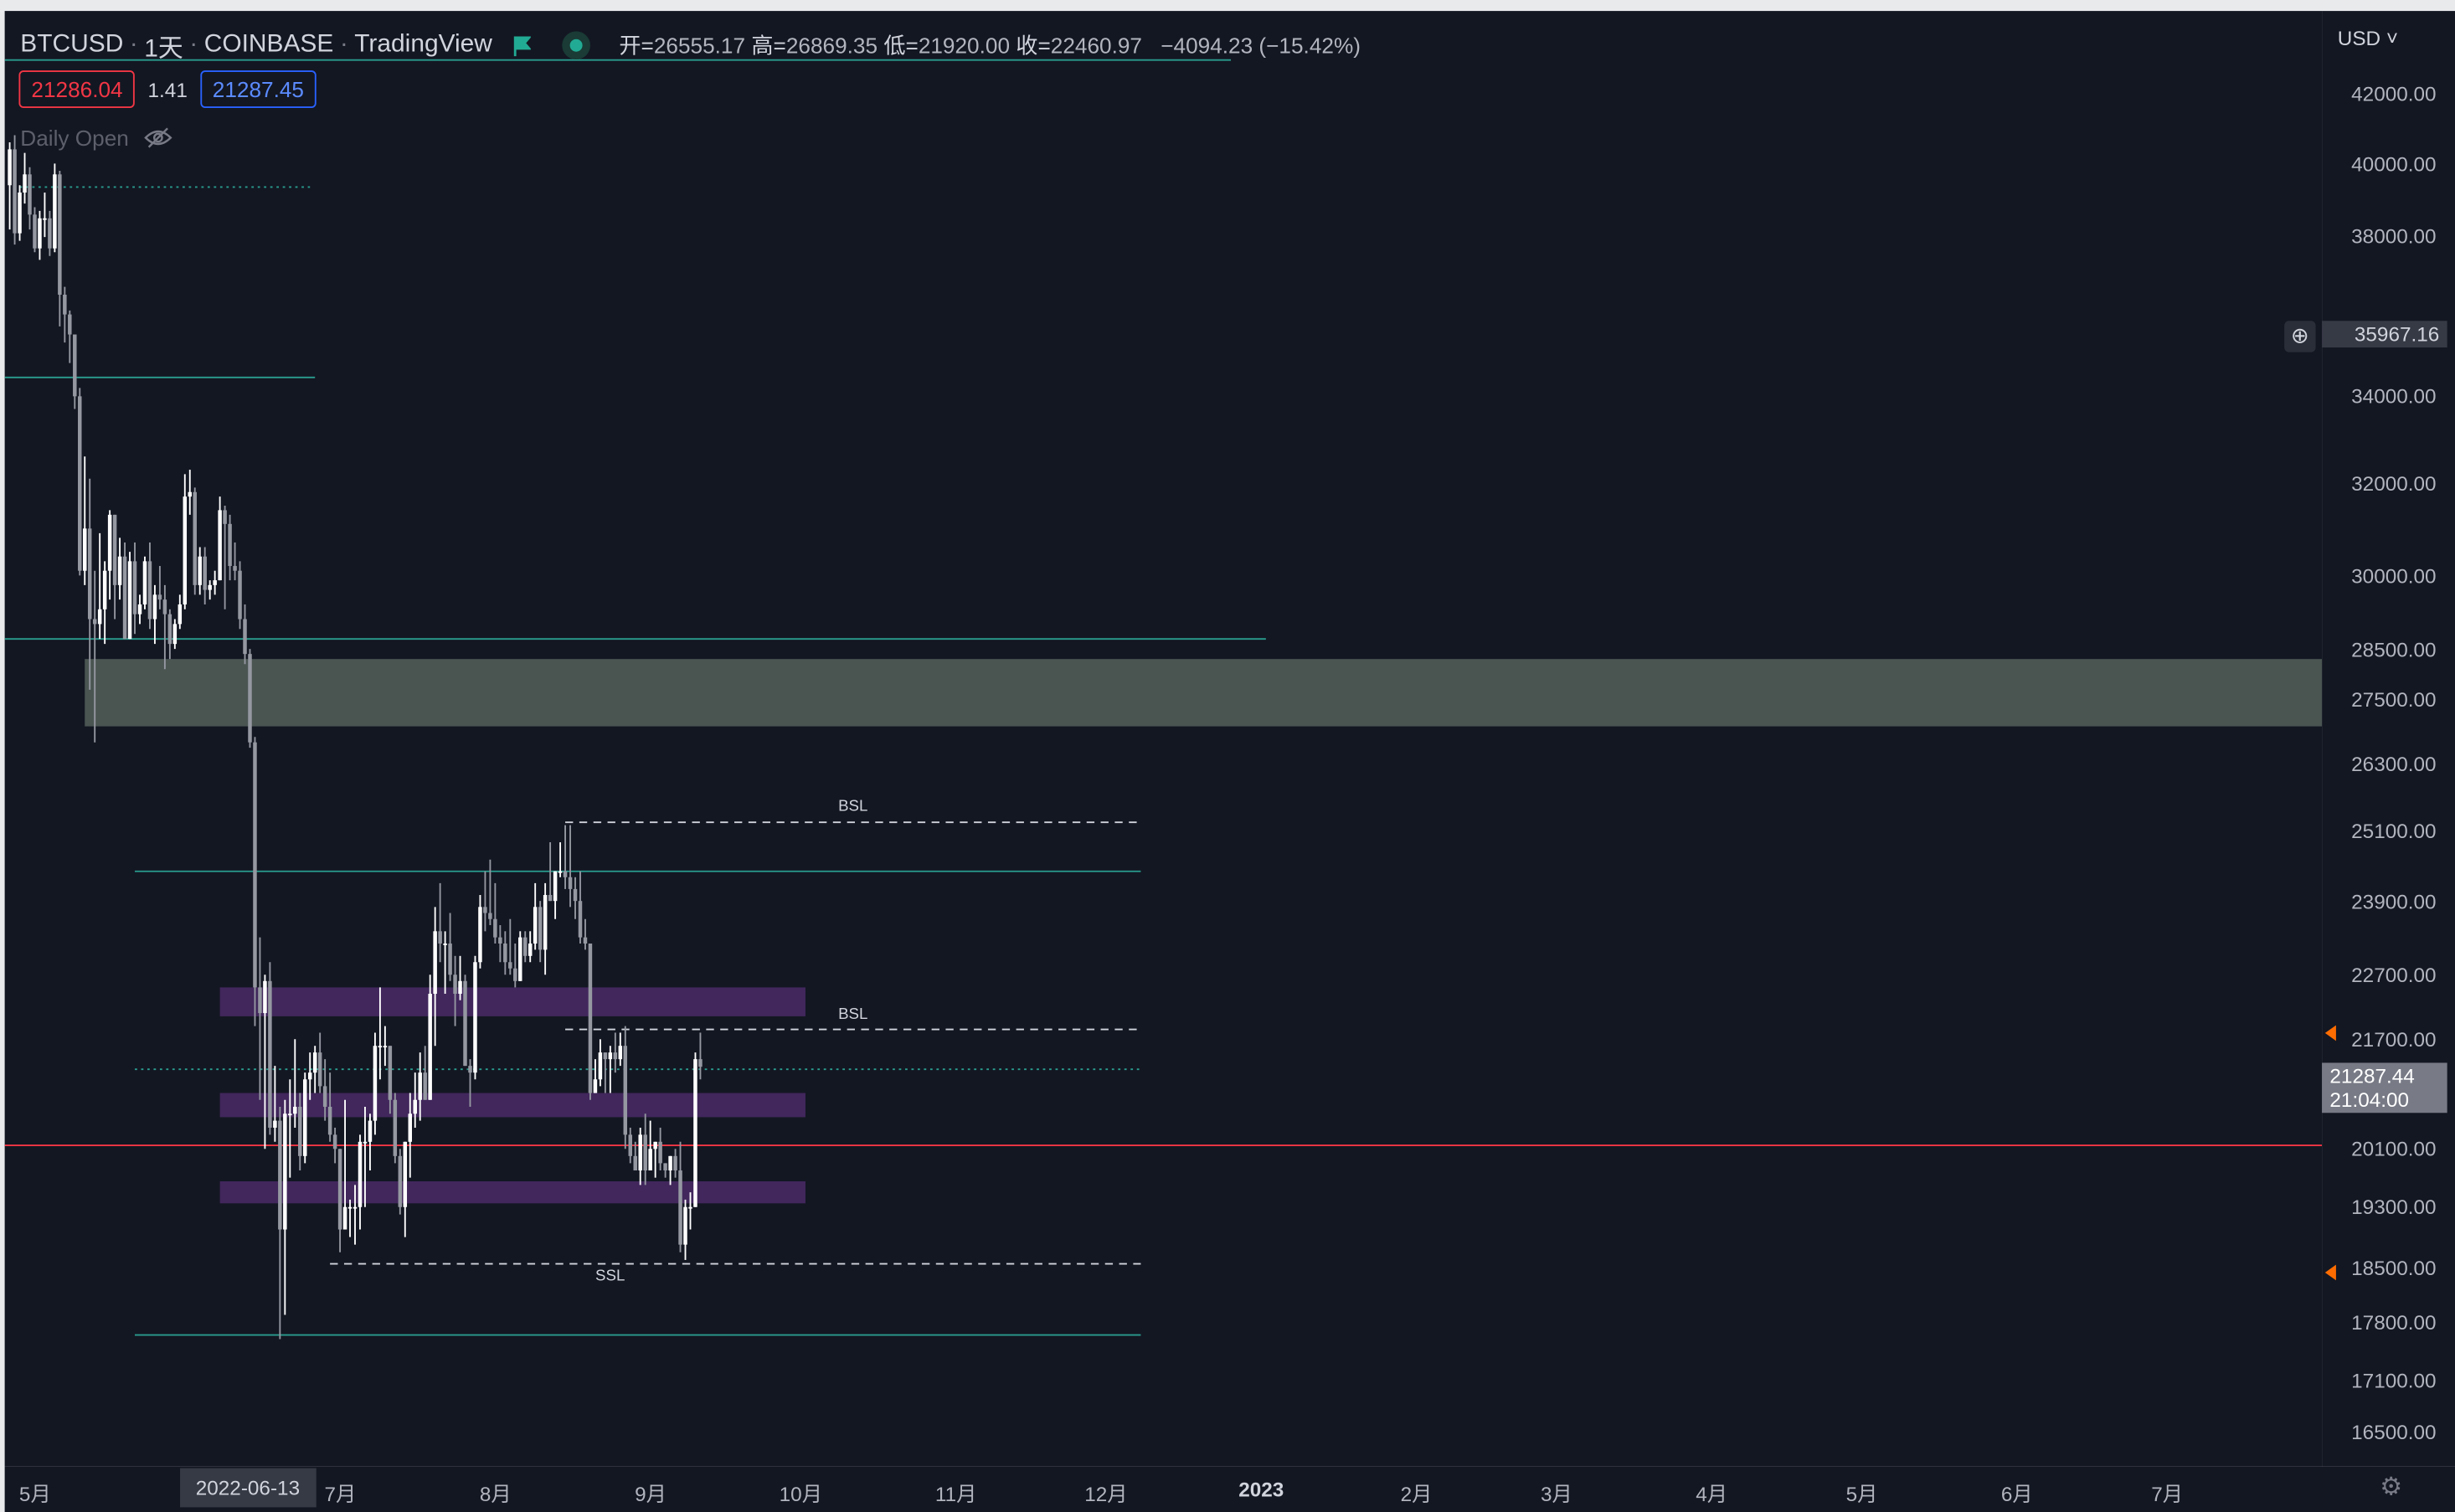 The image size is (2455, 1512). I want to click on price-tick-label: 19300.00, so click(2394, 1207).